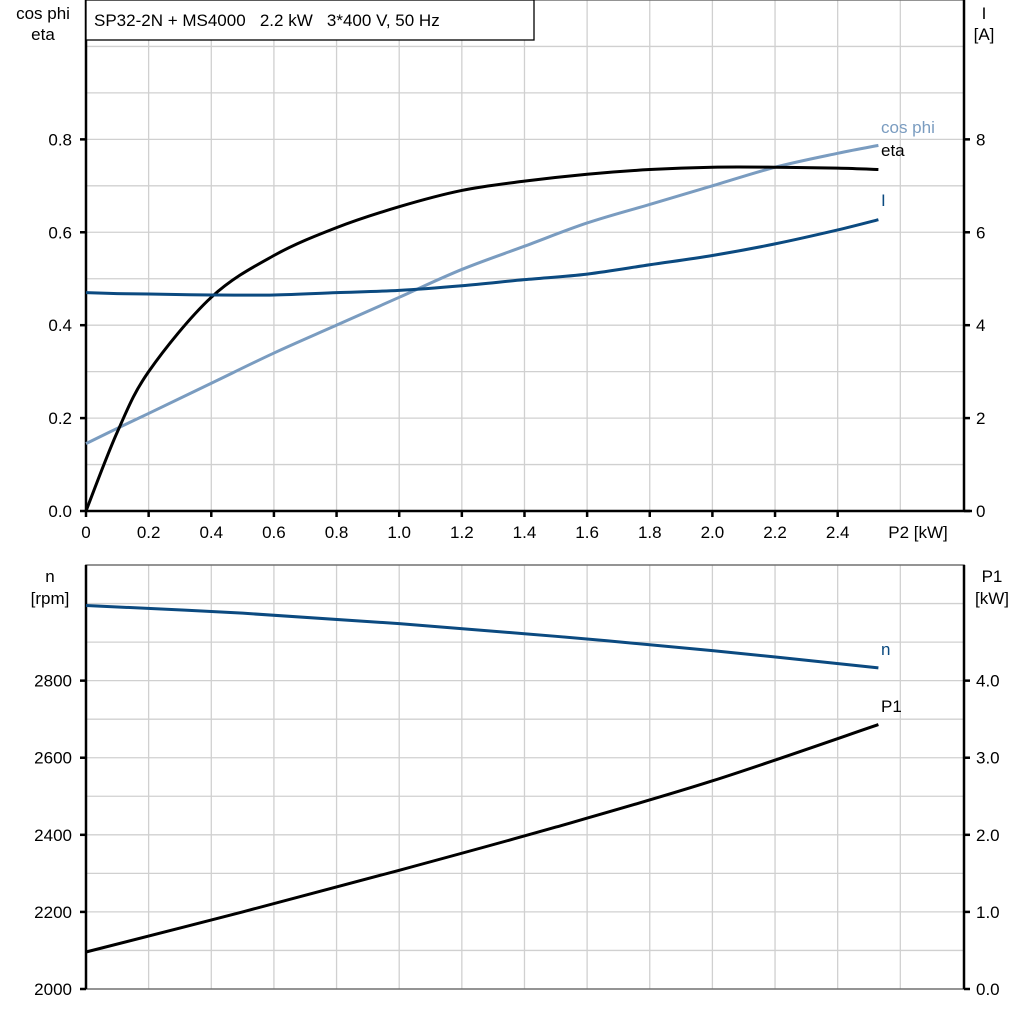 Image resolution: width=1024 pixels, height=1024 pixels. Describe the element at coordinates (43, 13) in the screenshot. I see `top-left-axis-label-1: cos phi` at that location.